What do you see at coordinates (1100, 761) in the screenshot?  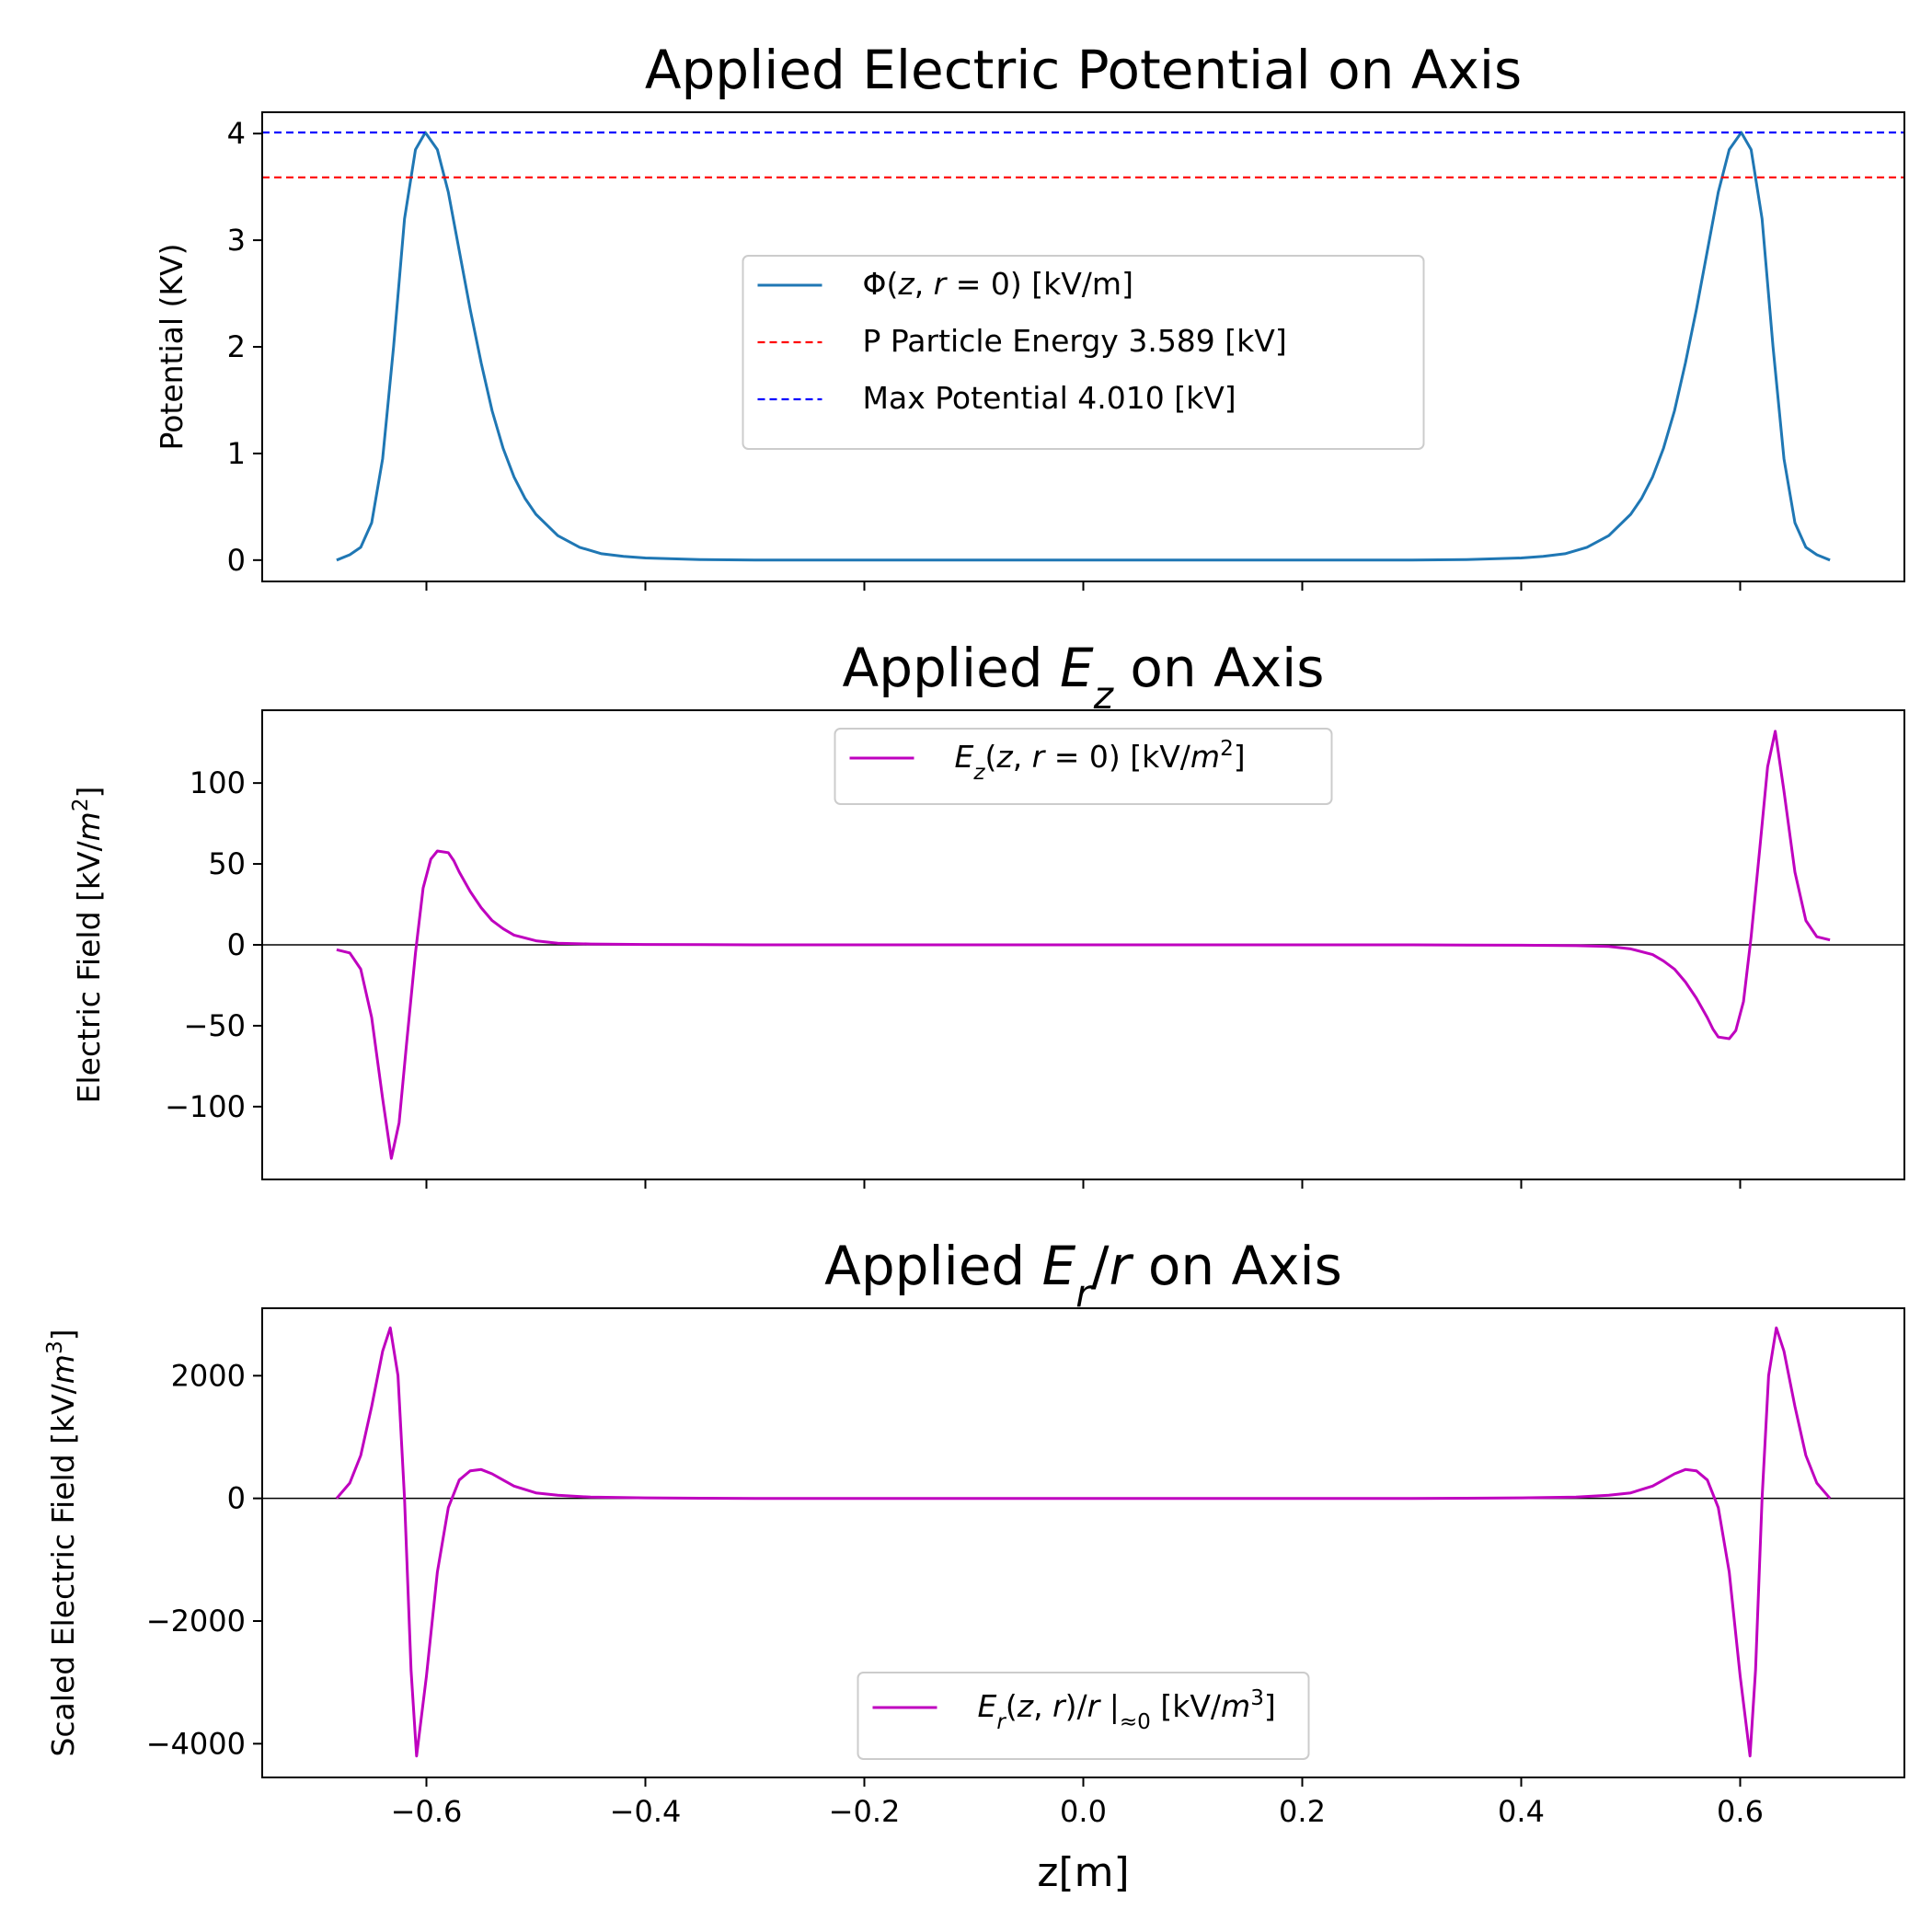 I see `legend-label: Ez(z, r = 0) [kV/m2]` at bounding box center [1100, 761].